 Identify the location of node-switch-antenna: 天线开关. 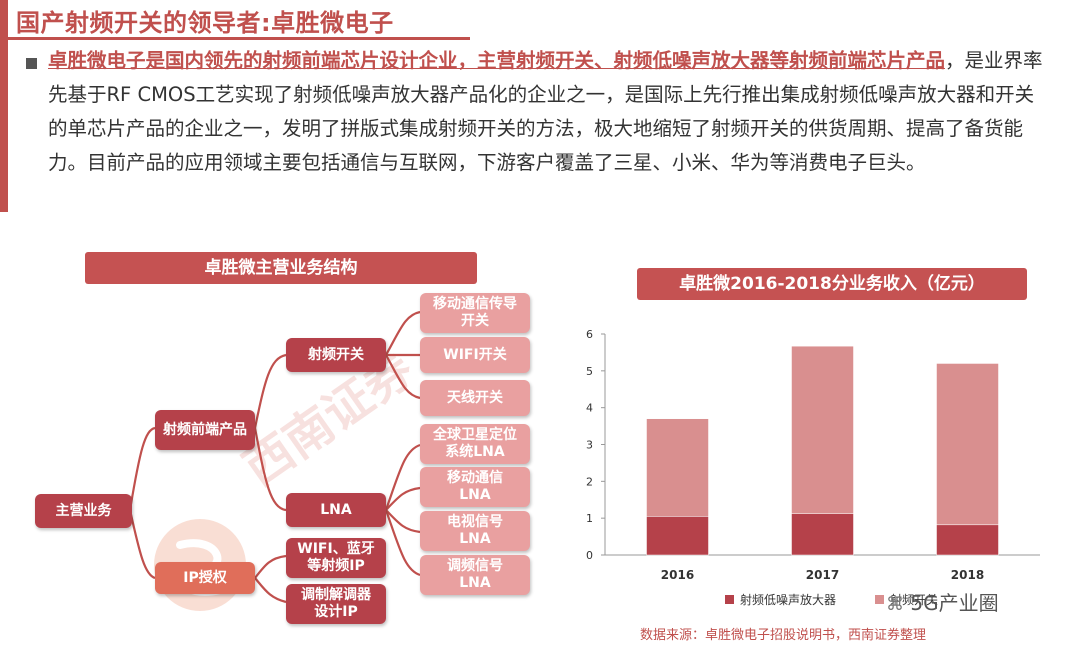
(475, 398).